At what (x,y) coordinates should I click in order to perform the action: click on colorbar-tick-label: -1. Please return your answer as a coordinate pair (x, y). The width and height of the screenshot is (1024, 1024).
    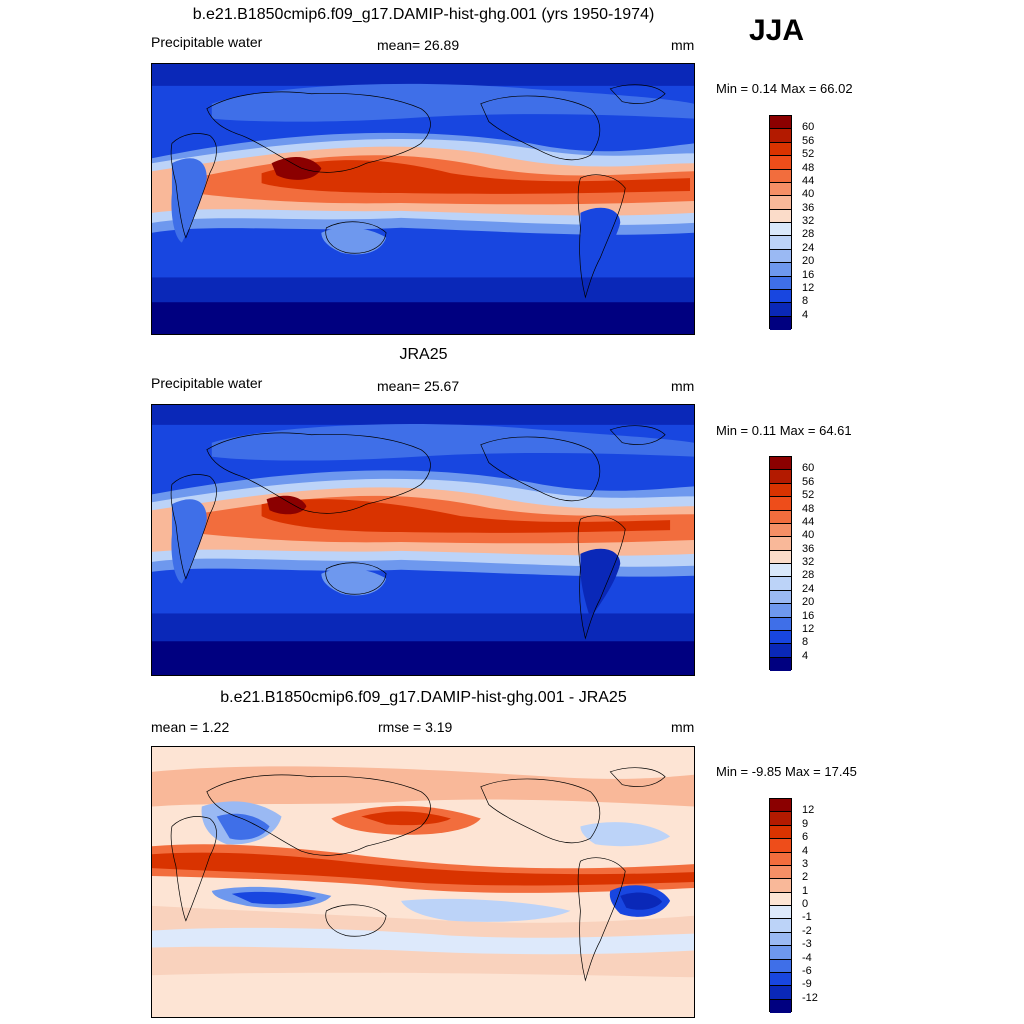
    Looking at the image, I should click on (807, 917).